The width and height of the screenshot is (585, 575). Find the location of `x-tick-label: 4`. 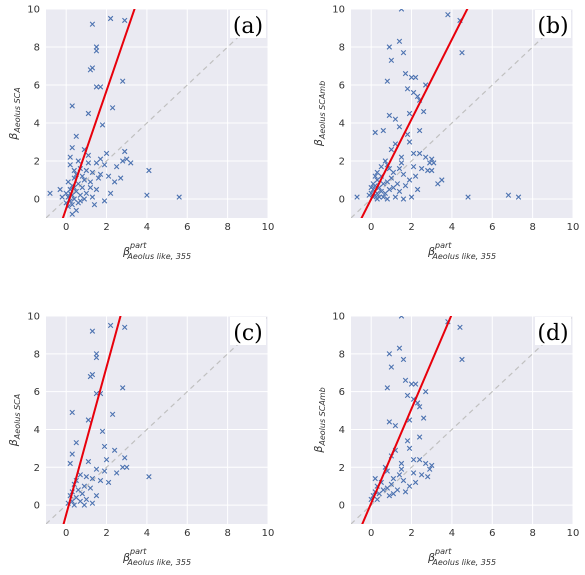

x-tick-label: 4 is located at coordinates (452, 533).